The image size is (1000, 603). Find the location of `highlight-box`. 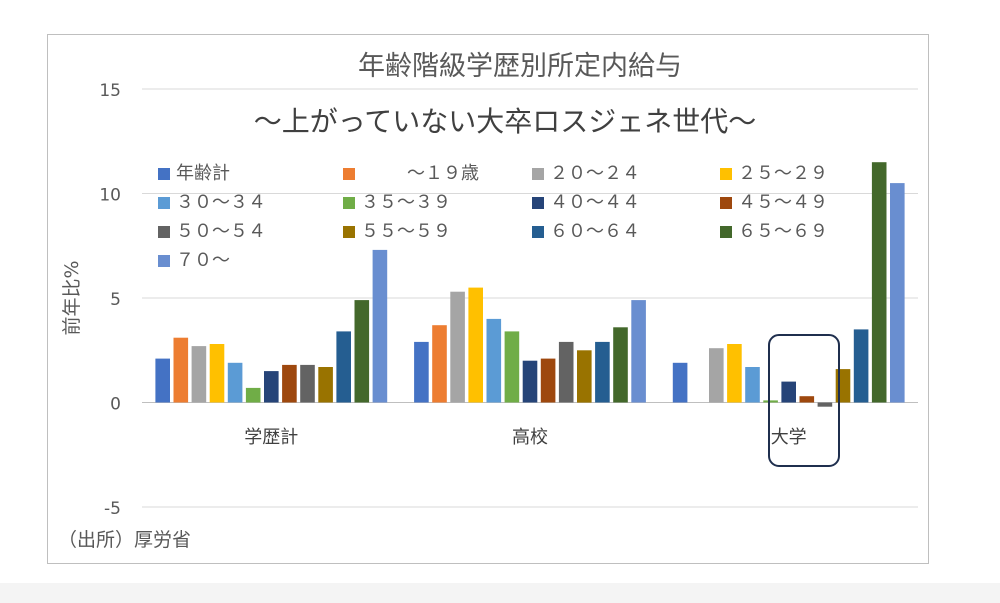

highlight-box is located at coordinates (804, 400).